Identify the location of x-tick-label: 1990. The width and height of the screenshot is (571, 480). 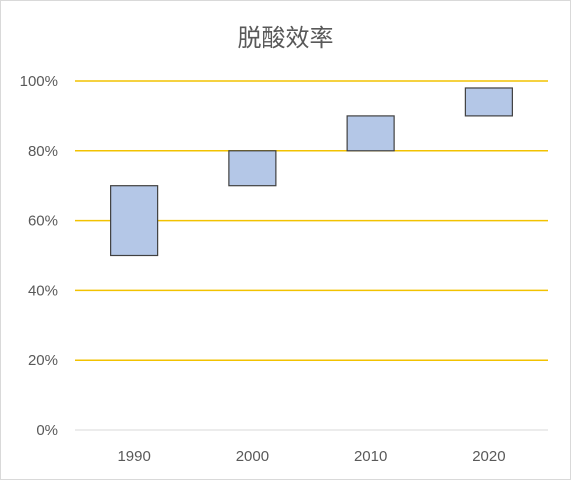
(133, 456).